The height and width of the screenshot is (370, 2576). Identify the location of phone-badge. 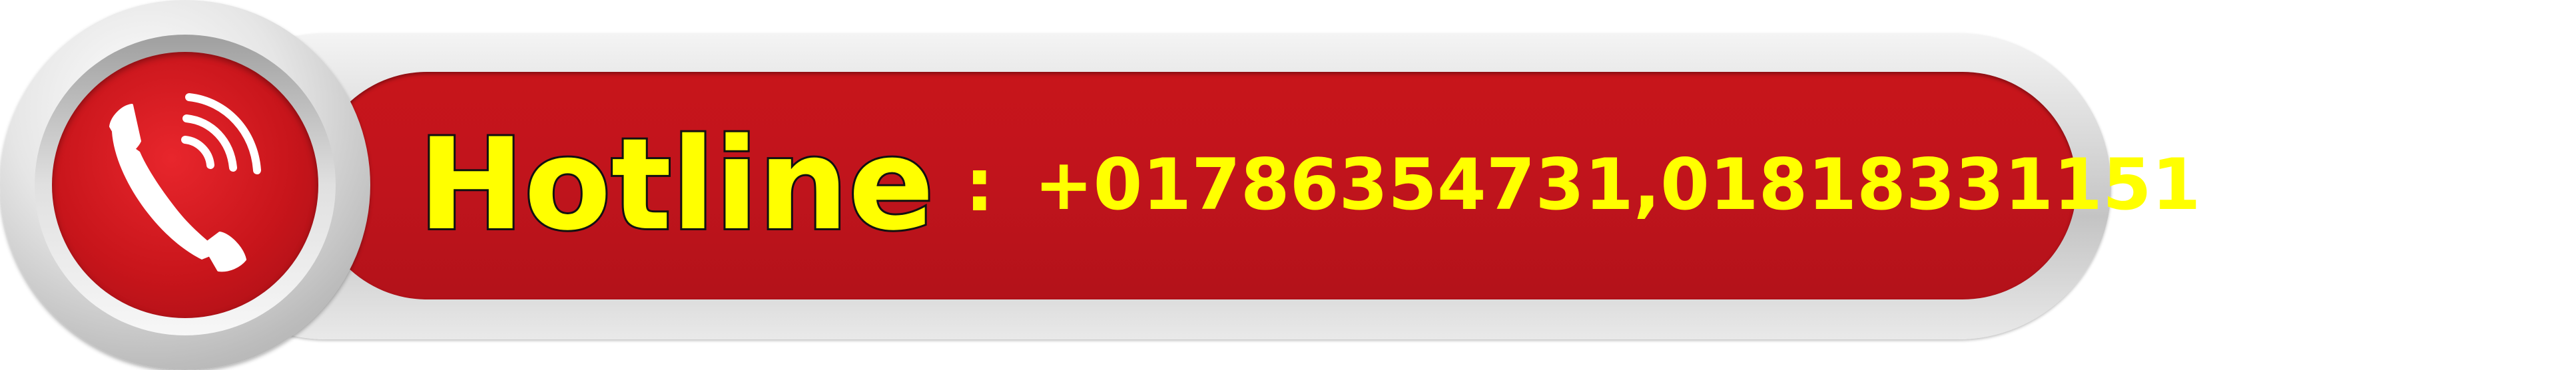
(185, 185).